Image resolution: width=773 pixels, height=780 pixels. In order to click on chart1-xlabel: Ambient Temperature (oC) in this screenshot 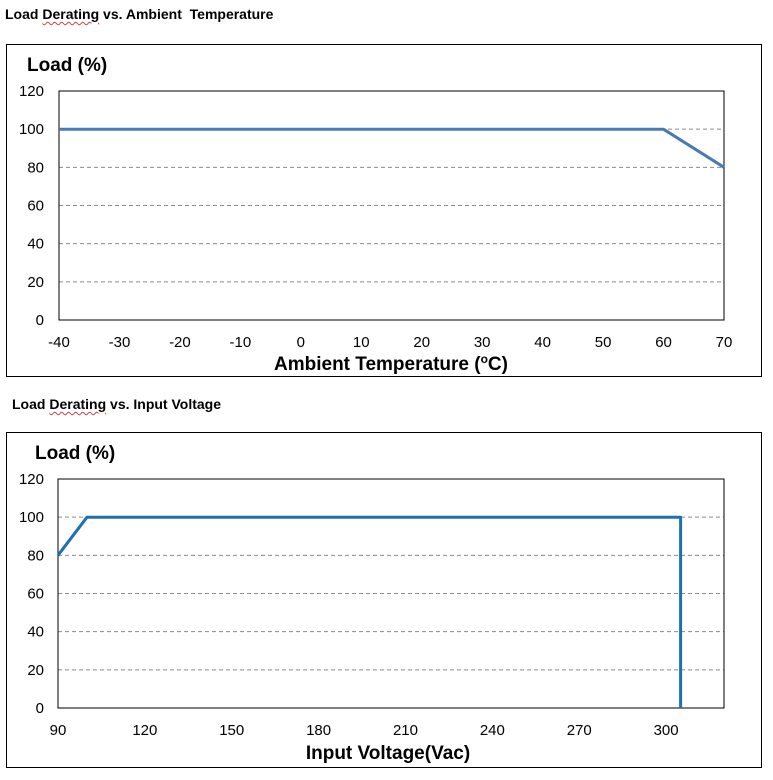, I will do `click(391, 363)`.